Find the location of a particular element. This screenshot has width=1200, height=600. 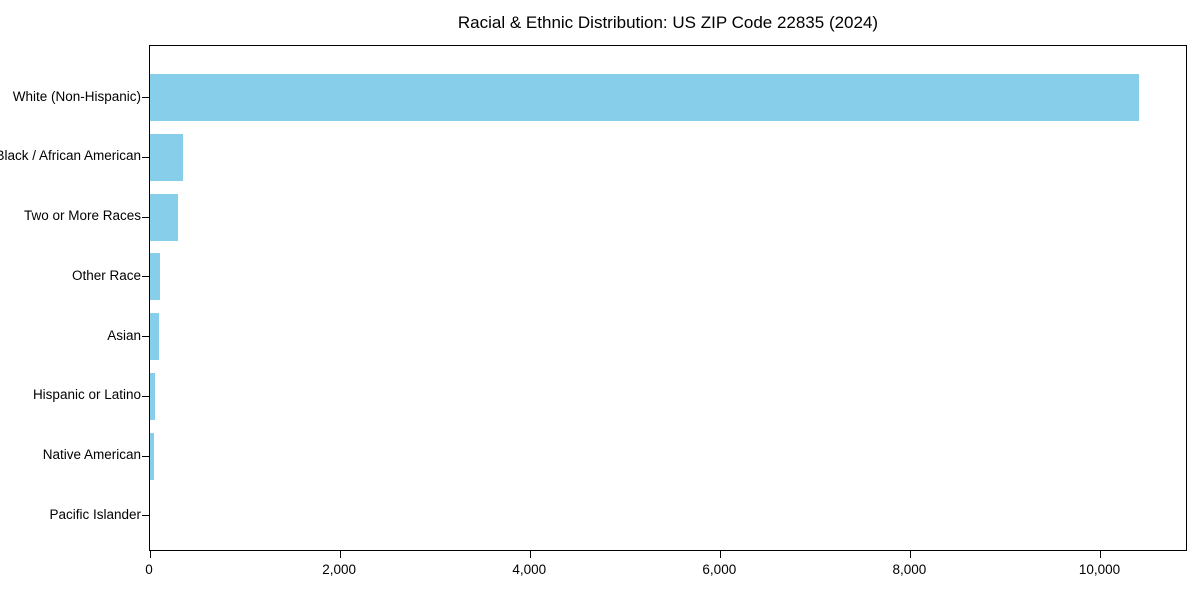

y-axis-label-native-american: Native American is located at coordinates (91, 455).